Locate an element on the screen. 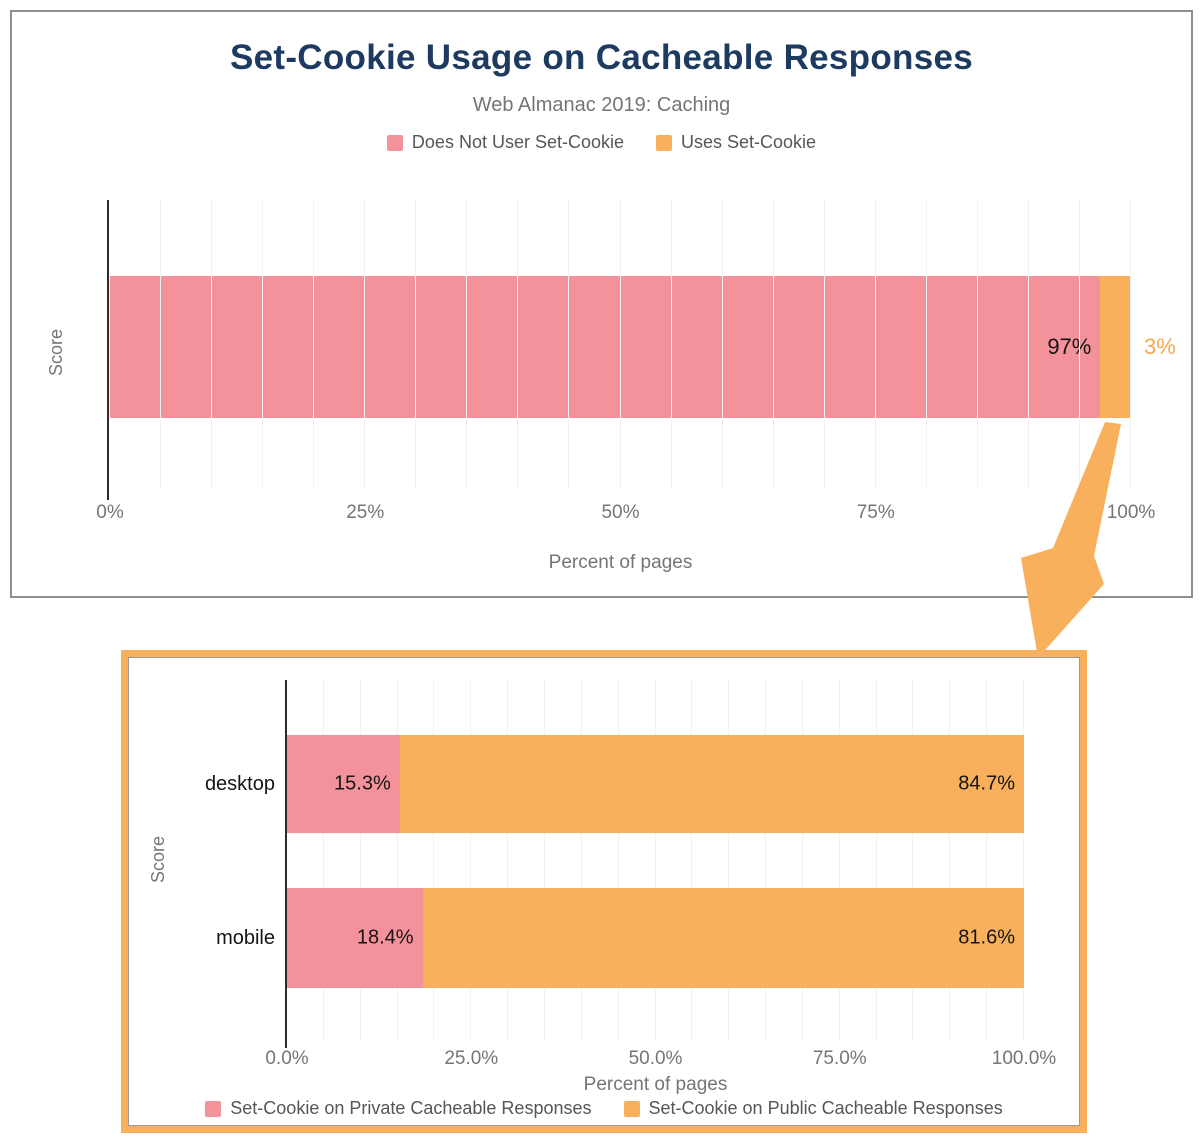 This screenshot has height=1138, width=1204. bar-segment: 18.4% is located at coordinates (355, 938).